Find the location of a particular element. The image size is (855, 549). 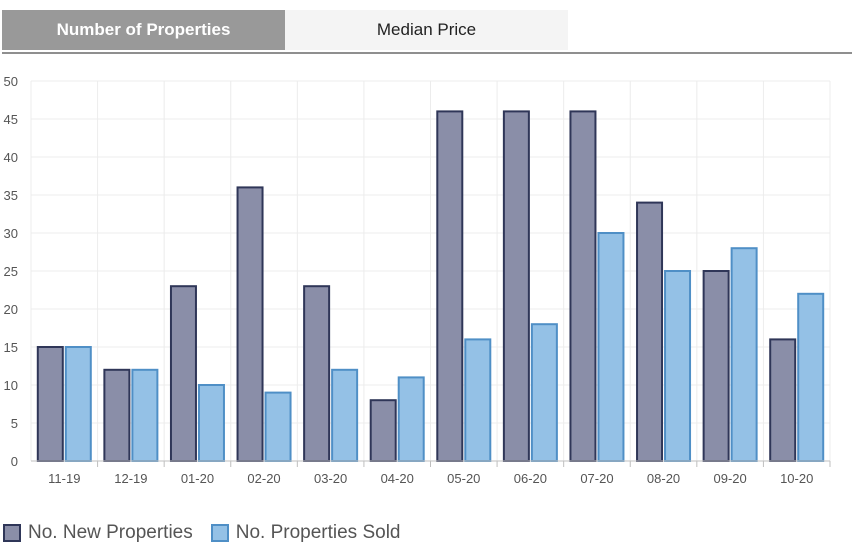

x-tick-label: 04-20 is located at coordinates (397, 478).